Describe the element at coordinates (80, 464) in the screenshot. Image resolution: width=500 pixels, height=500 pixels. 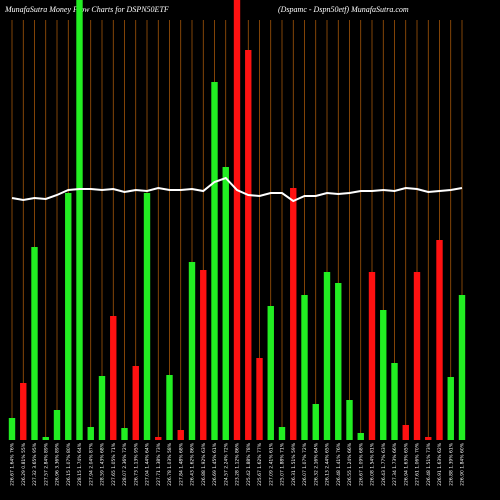
I see `x-tick-label: 228.15 1.74% 64%` at that location.